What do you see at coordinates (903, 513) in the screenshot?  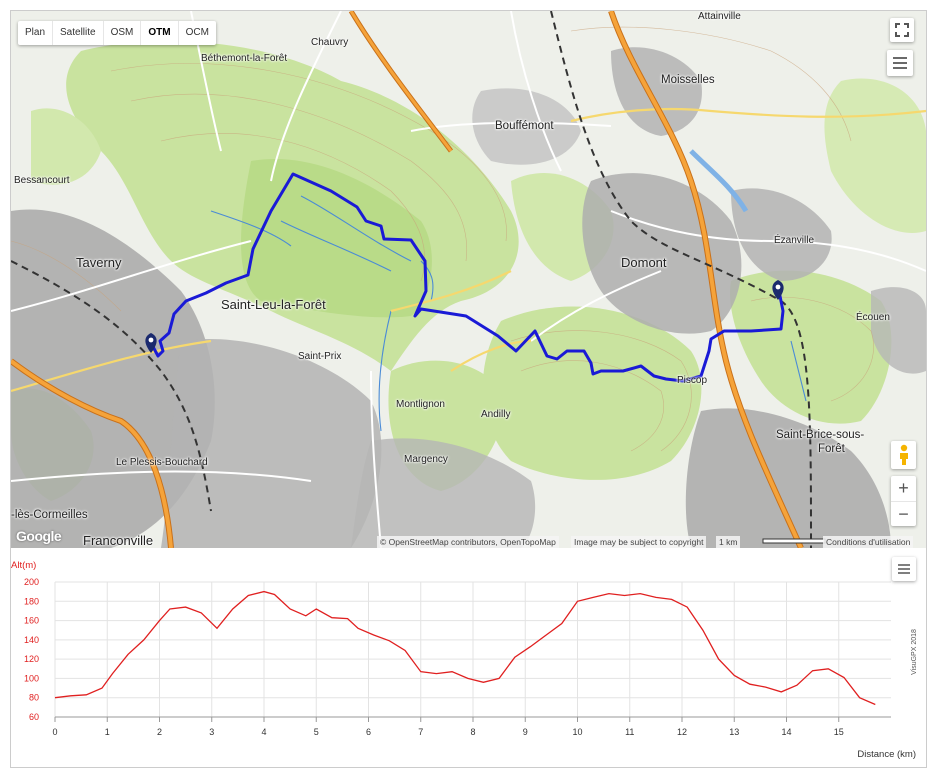 I see `zoom-out-button: −` at bounding box center [903, 513].